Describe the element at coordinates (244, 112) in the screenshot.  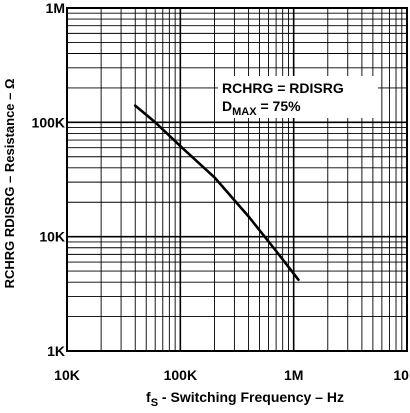
I see `annotation-dmax-sub: MAX` at that location.